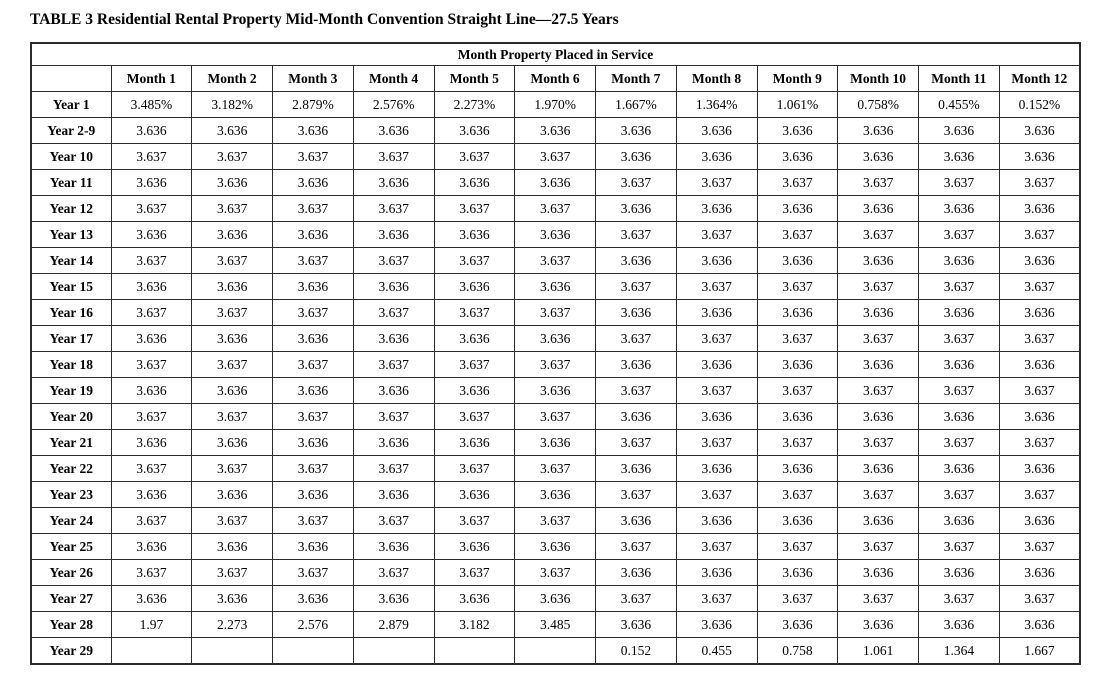  I want to click on table-cell: 1.364%, so click(716, 104).